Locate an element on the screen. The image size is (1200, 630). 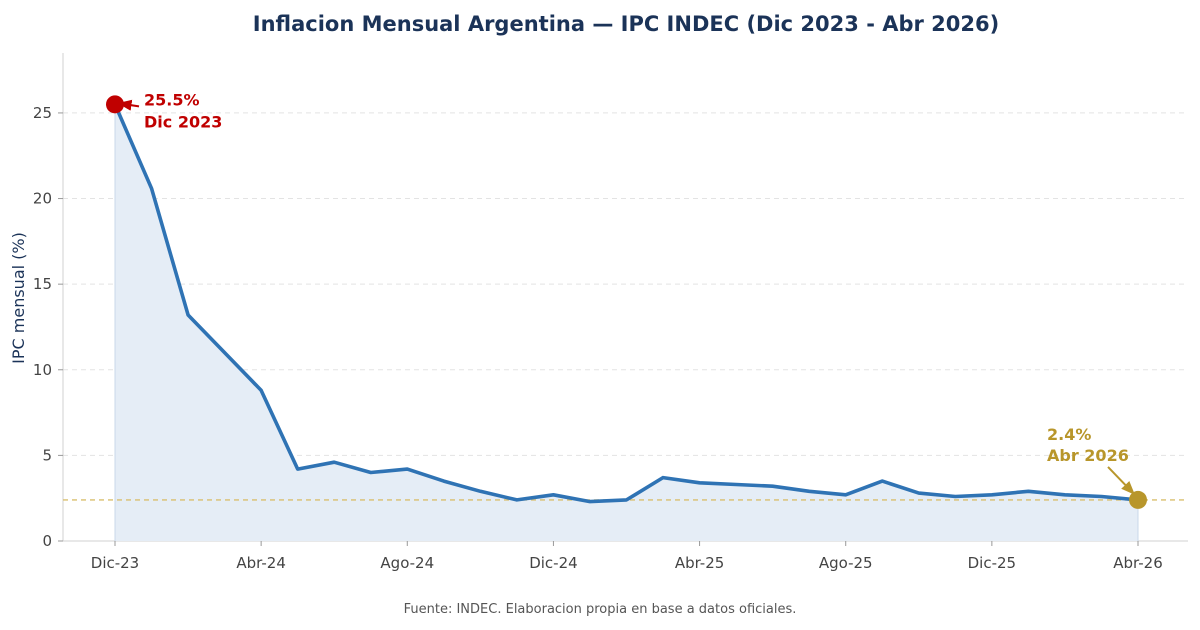
y-tick-label-15: 15 is located at coordinates (42, 284).